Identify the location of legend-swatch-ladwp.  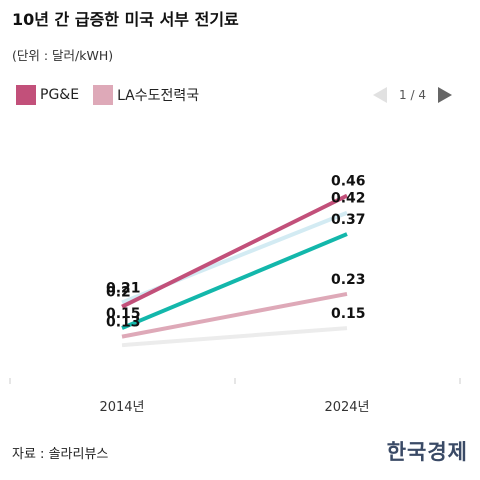
(103, 95).